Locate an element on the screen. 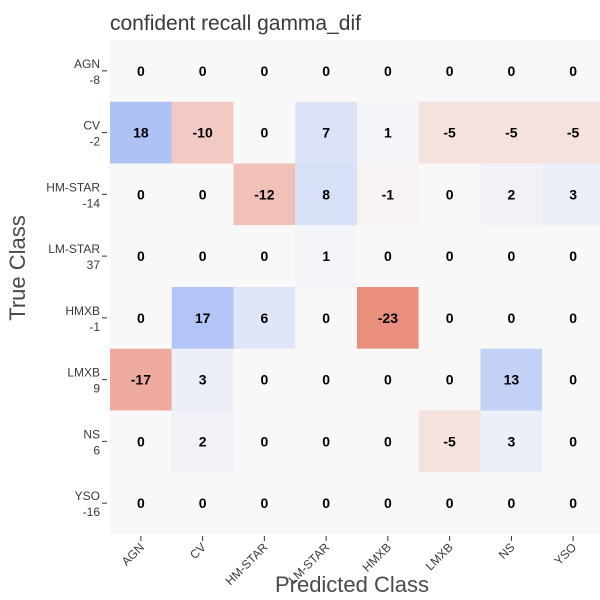 The width and height of the screenshot is (600, 600). y-tick-value: -16 is located at coordinates (92, 512).